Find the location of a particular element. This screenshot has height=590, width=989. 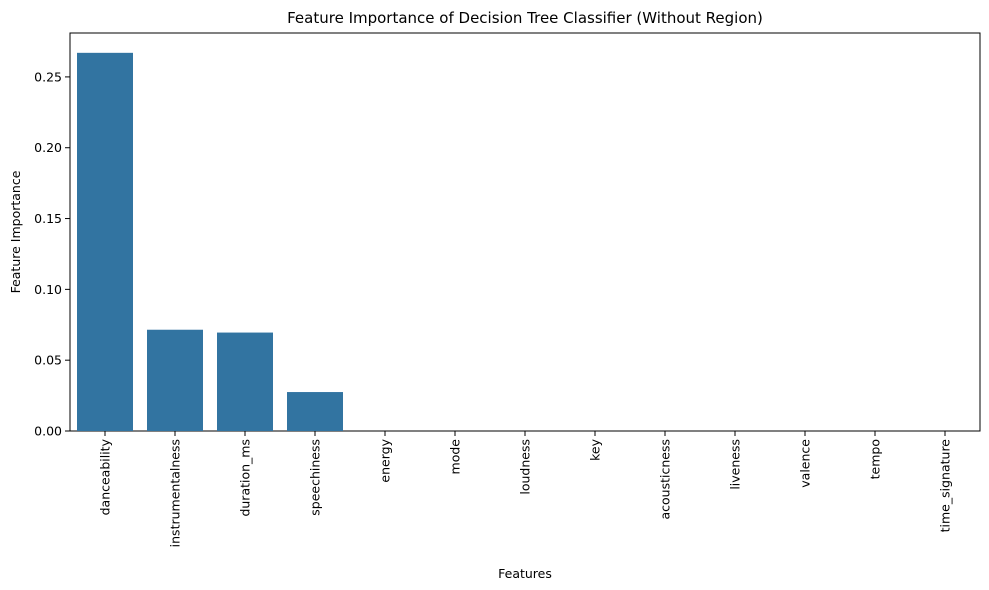

x-axis-label: Features is located at coordinates (525, 573).